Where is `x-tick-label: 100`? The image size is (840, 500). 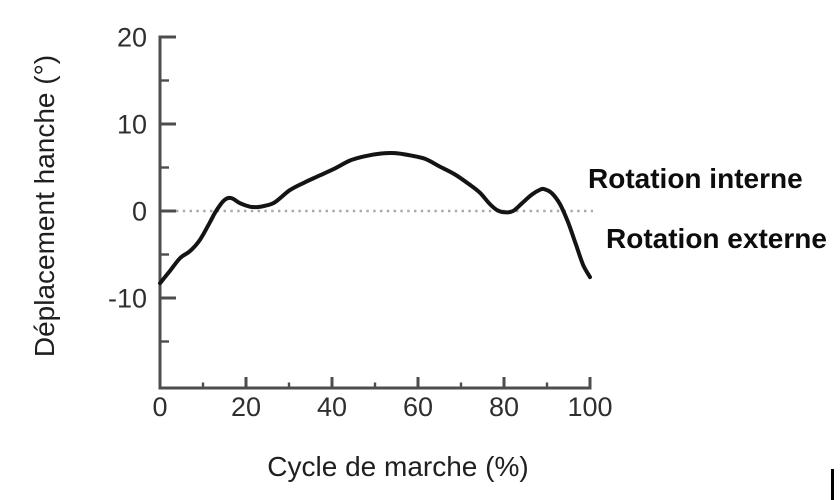
x-tick-label: 100 is located at coordinates (589, 407).